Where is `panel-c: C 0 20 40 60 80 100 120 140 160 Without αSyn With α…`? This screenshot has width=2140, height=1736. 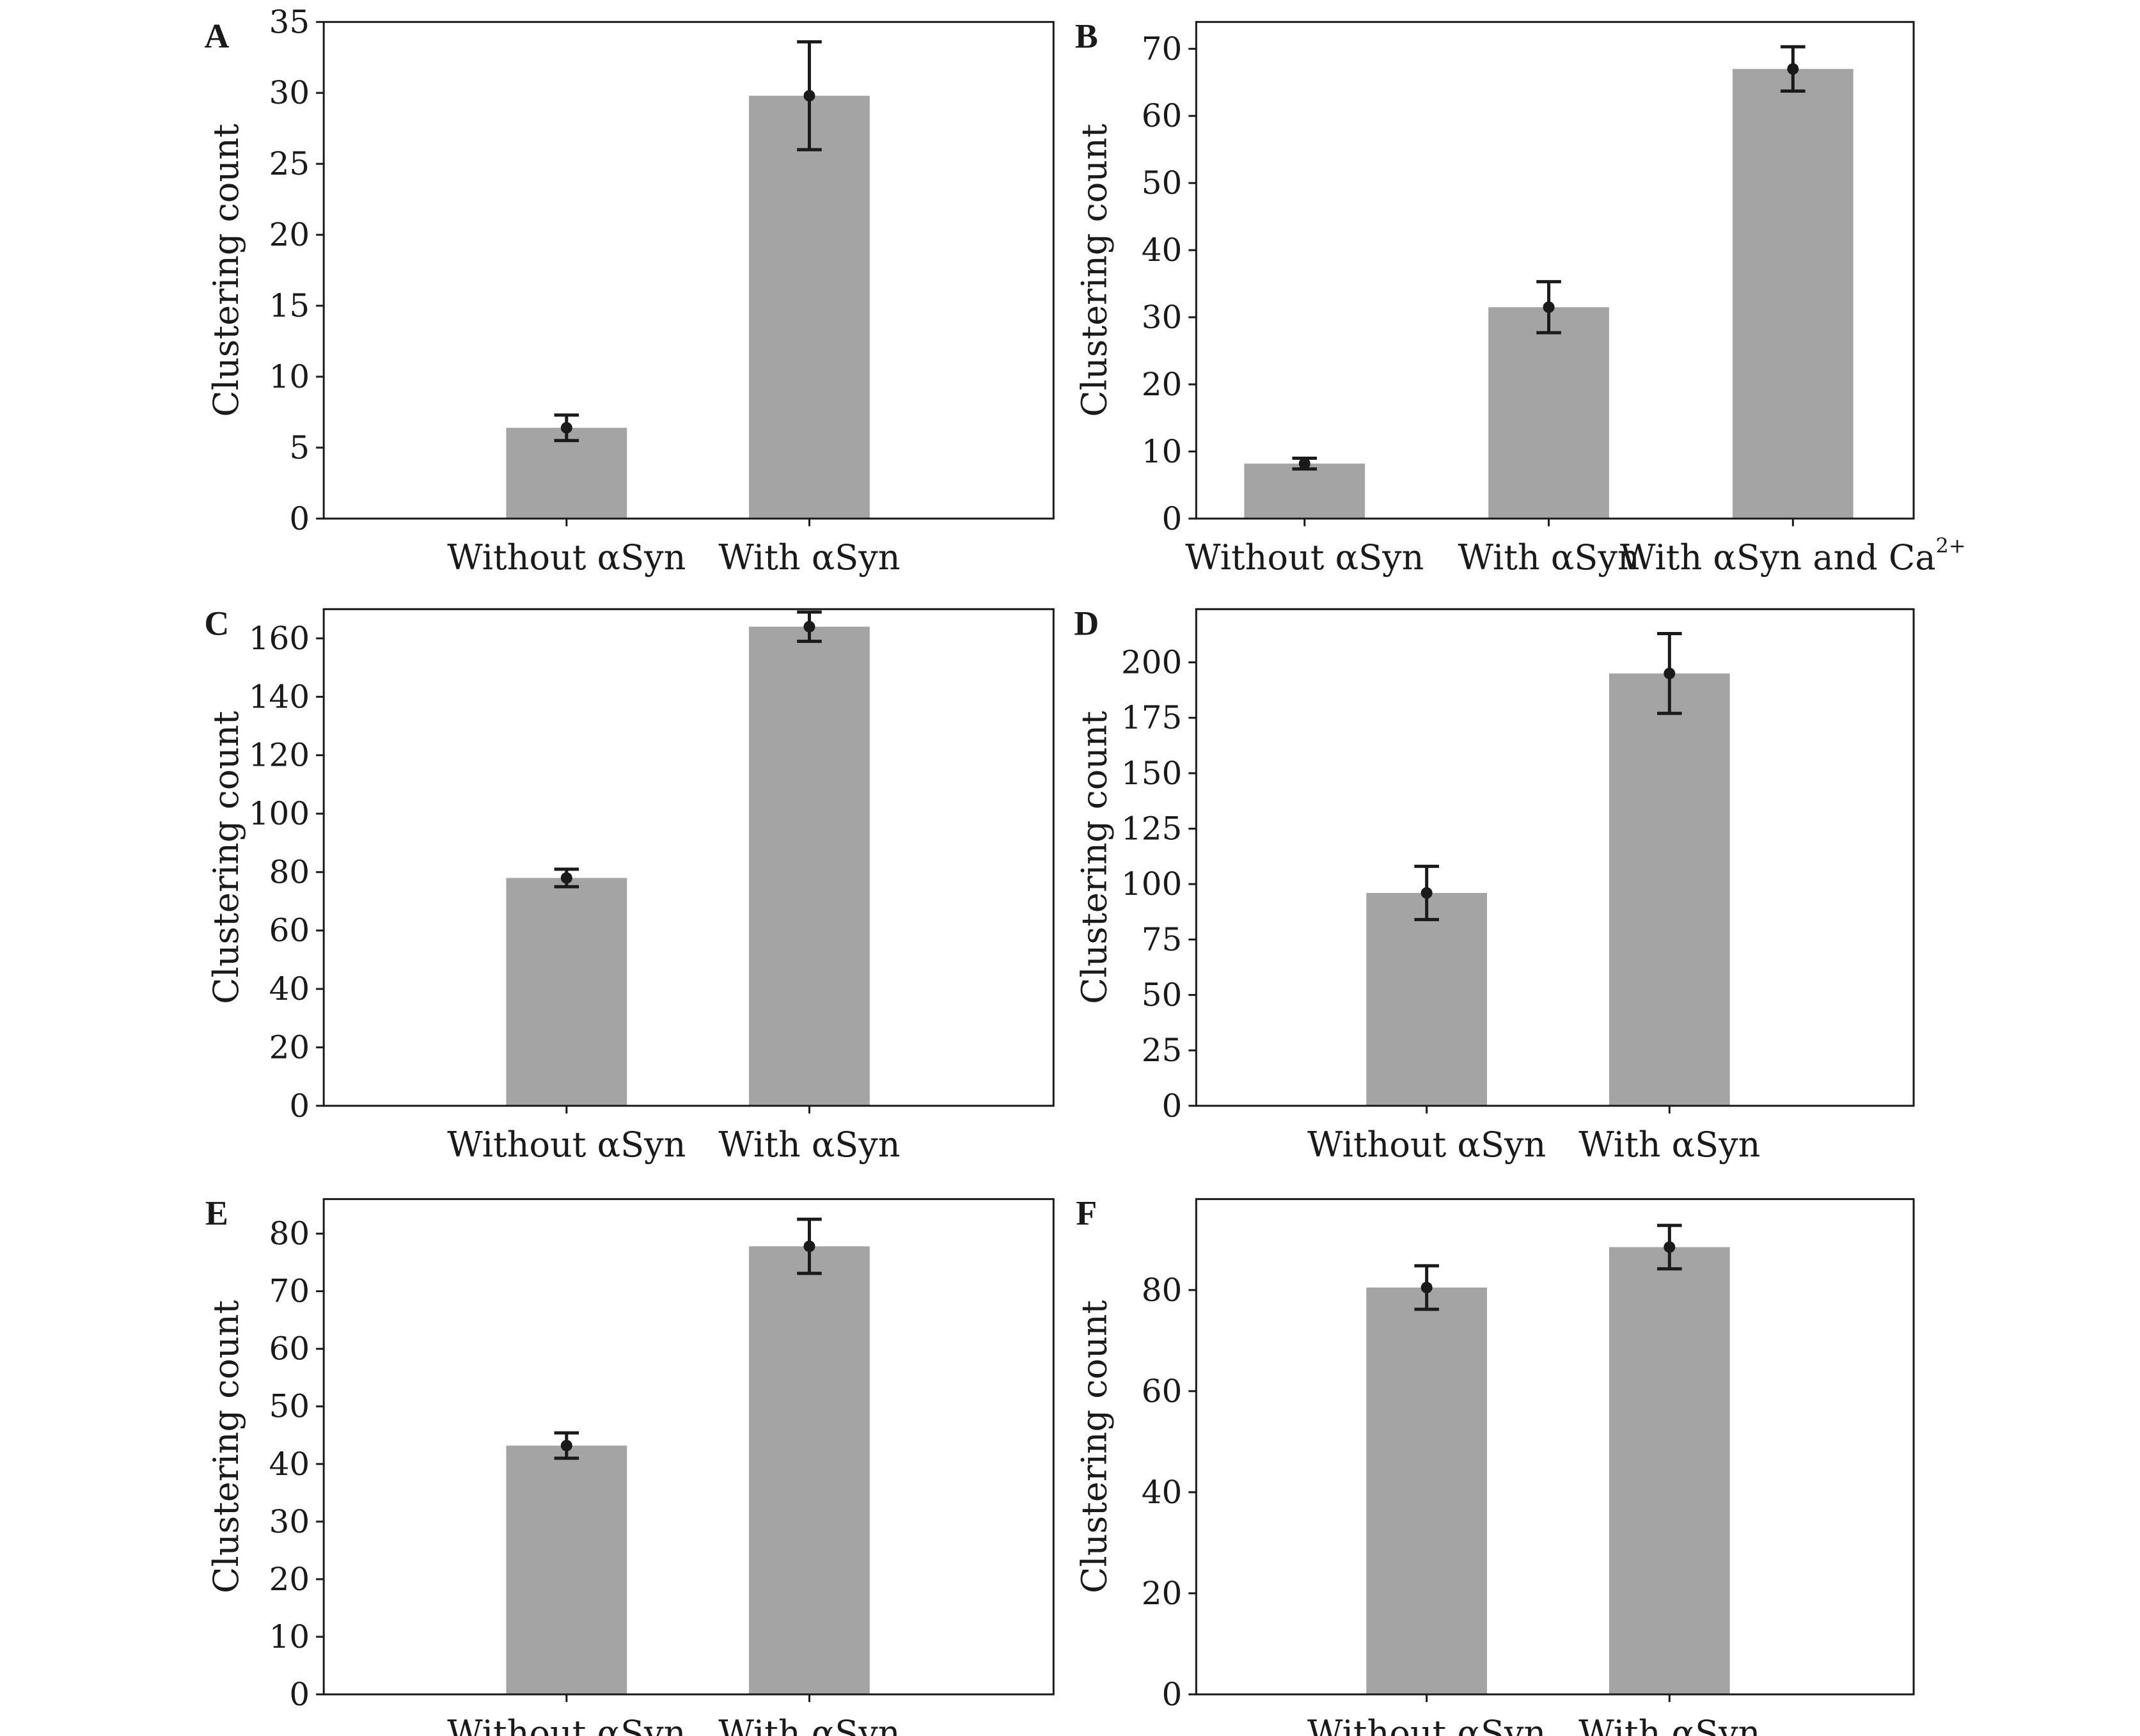 panel-c: C 0 20 40 60 80 100 120 140 160 Without αSyn With α… is located at coordinates (630, 884).